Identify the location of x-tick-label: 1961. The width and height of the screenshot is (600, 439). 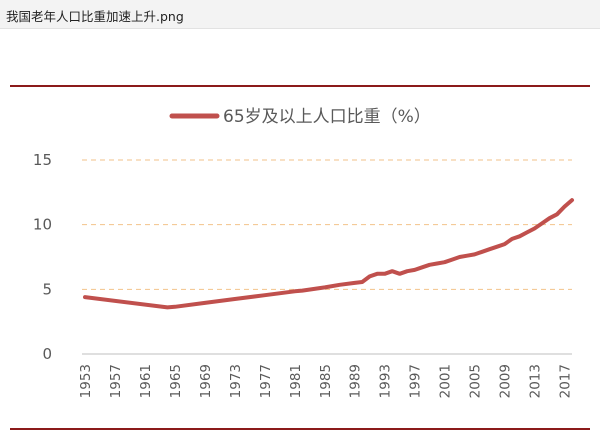
(146, 381).